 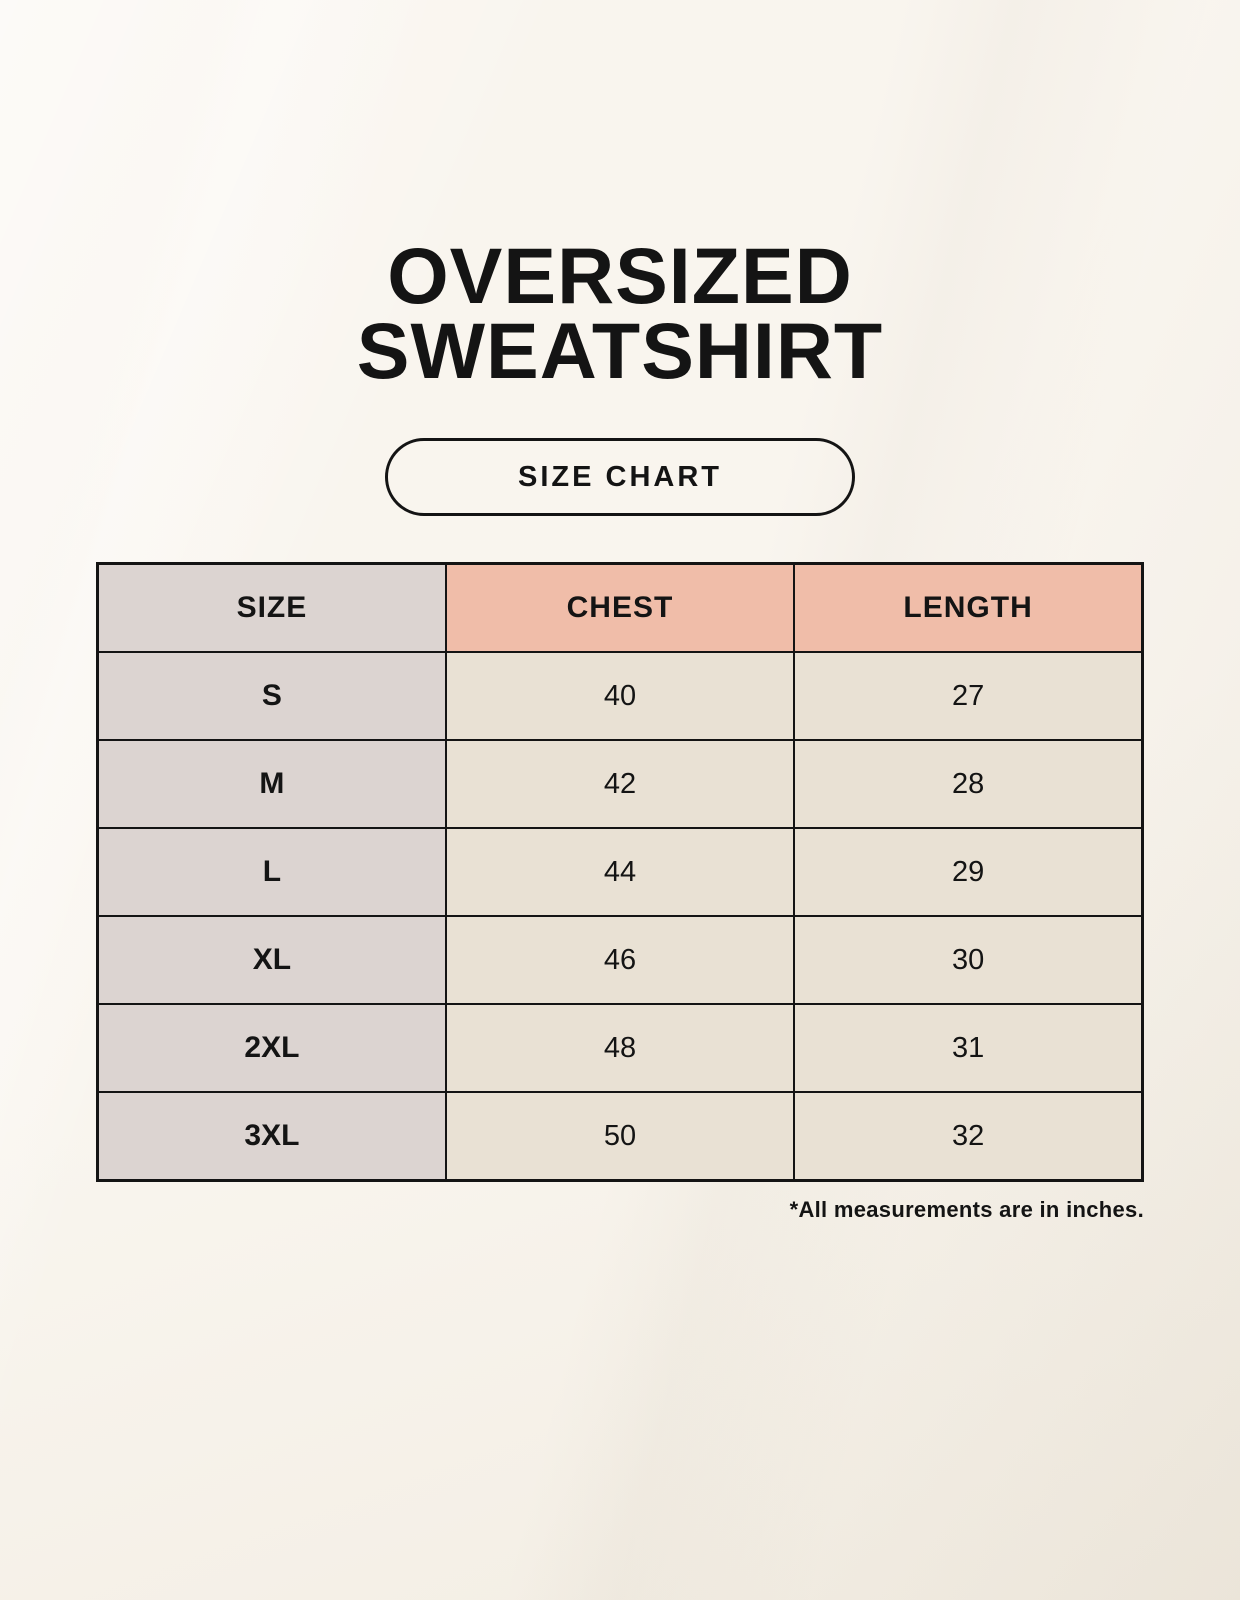 I want to click on chest-value: 50, so click(x=620, y=1136).